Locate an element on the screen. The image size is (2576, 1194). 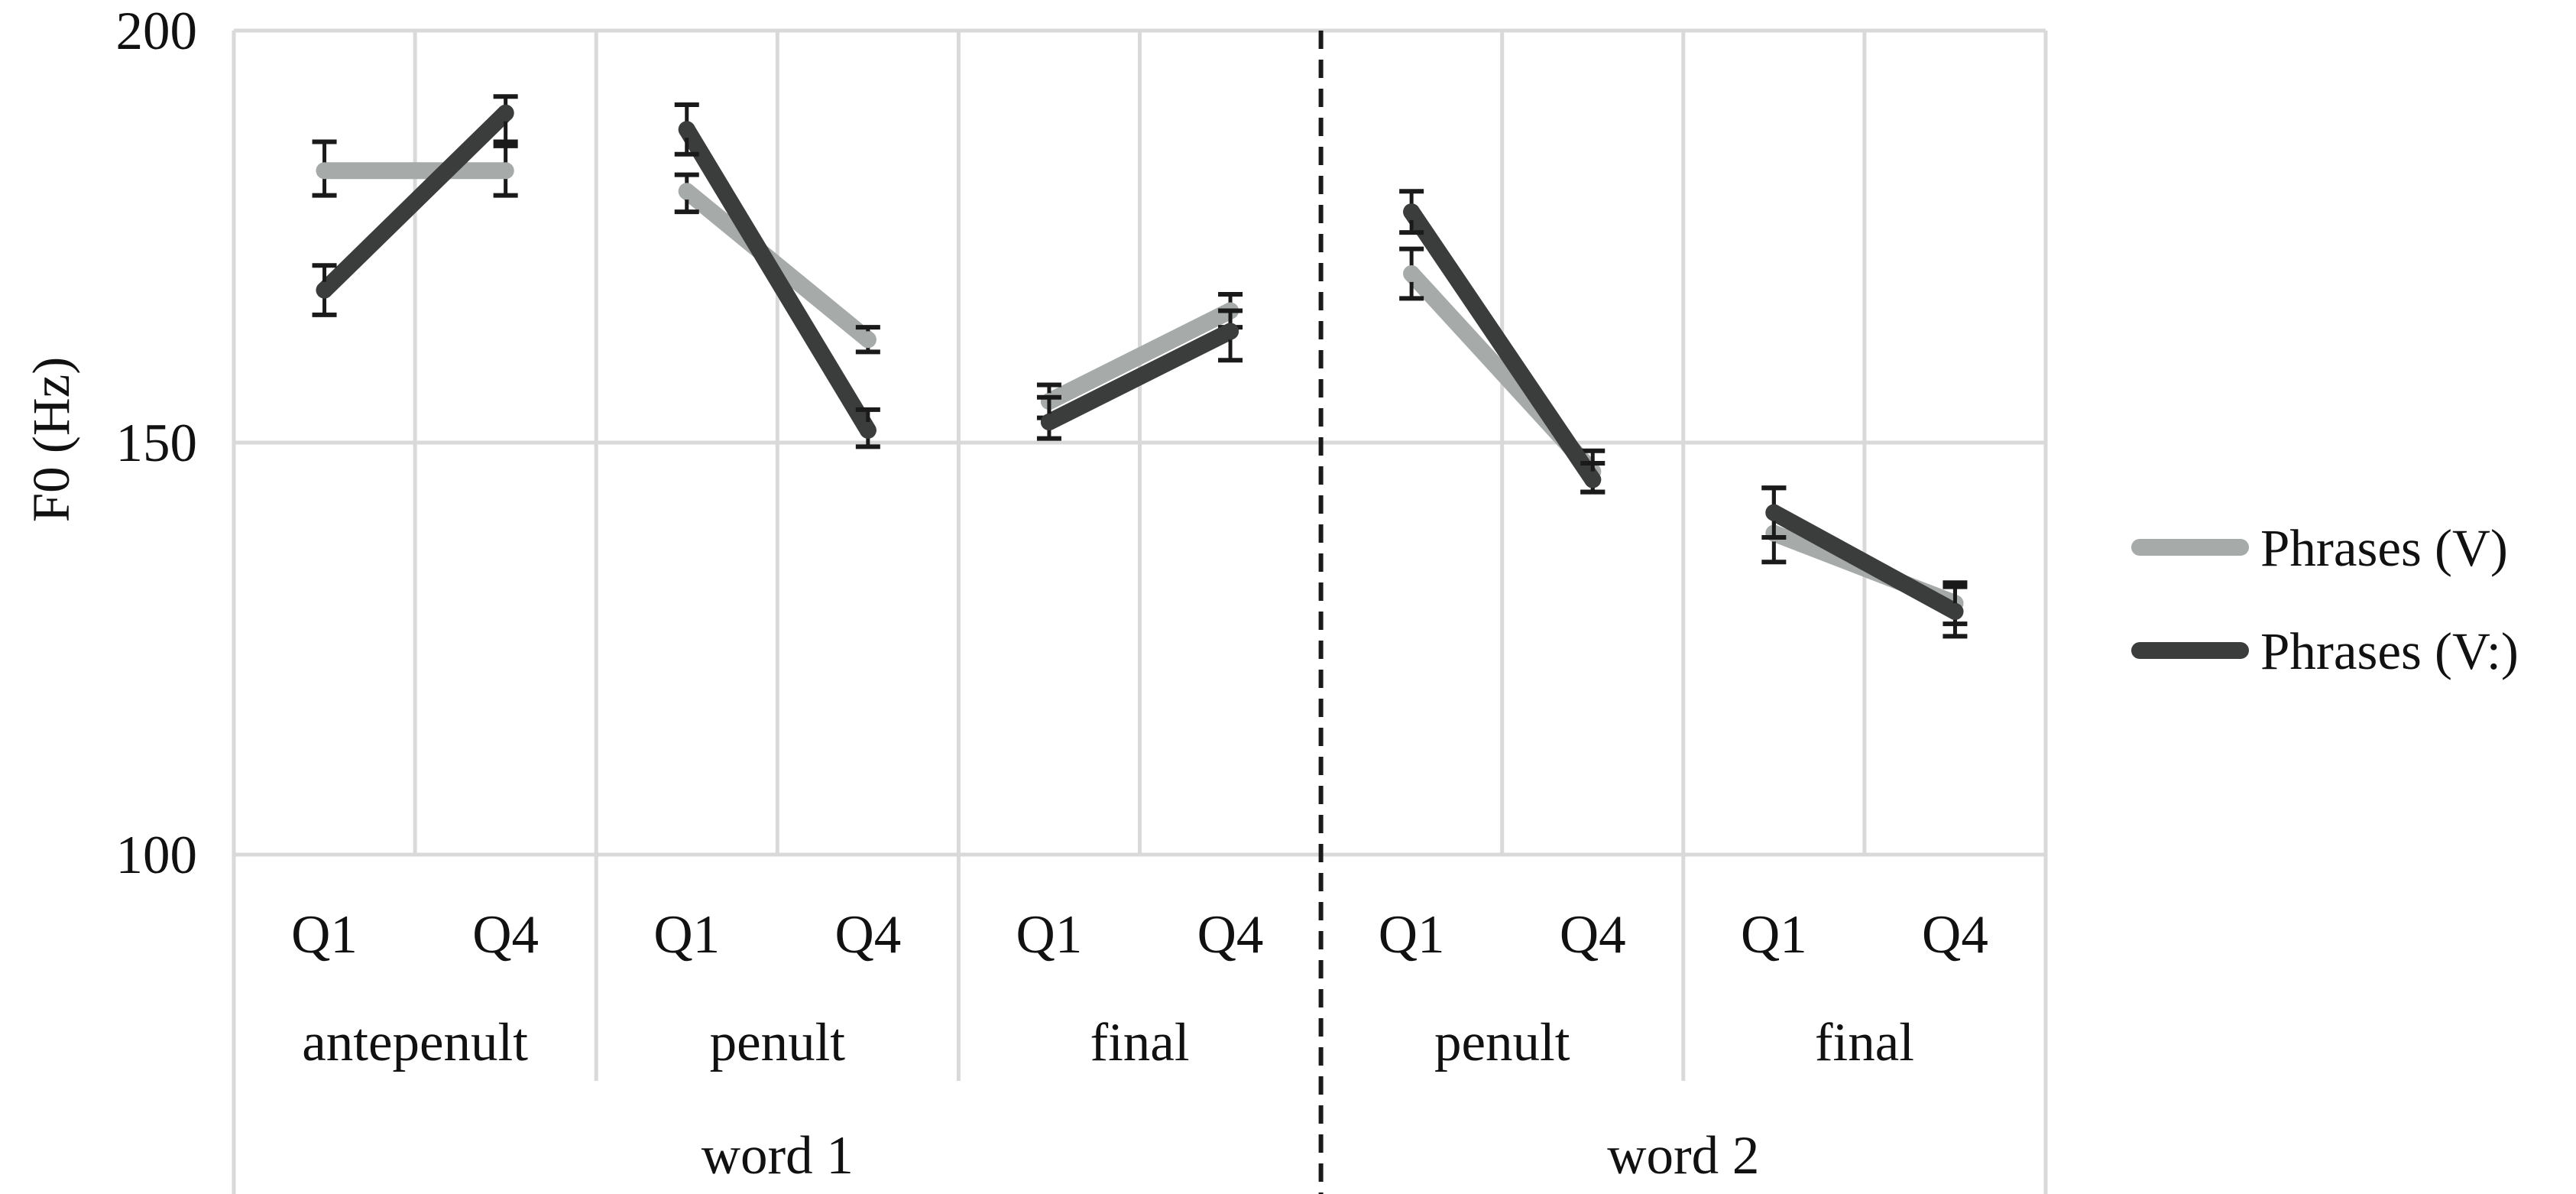
syllable-label: antepenult is located at coordinates (415, 1042).